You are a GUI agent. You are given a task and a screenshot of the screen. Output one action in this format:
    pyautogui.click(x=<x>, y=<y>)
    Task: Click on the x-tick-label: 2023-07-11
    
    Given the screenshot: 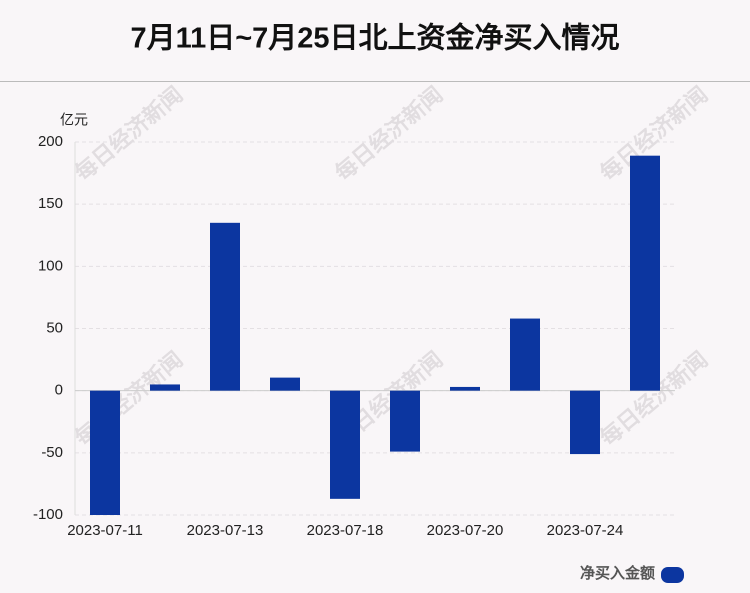 What is the action you would take?
    pyautogui.click(x=105, y=530)
    